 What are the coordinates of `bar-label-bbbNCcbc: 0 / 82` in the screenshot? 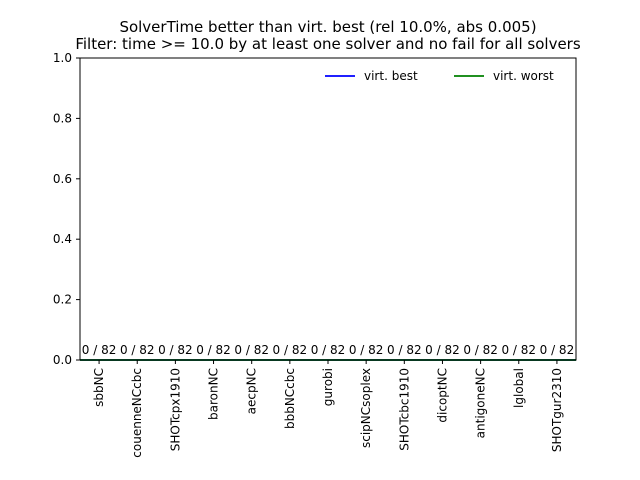 It's located at (290, 350).